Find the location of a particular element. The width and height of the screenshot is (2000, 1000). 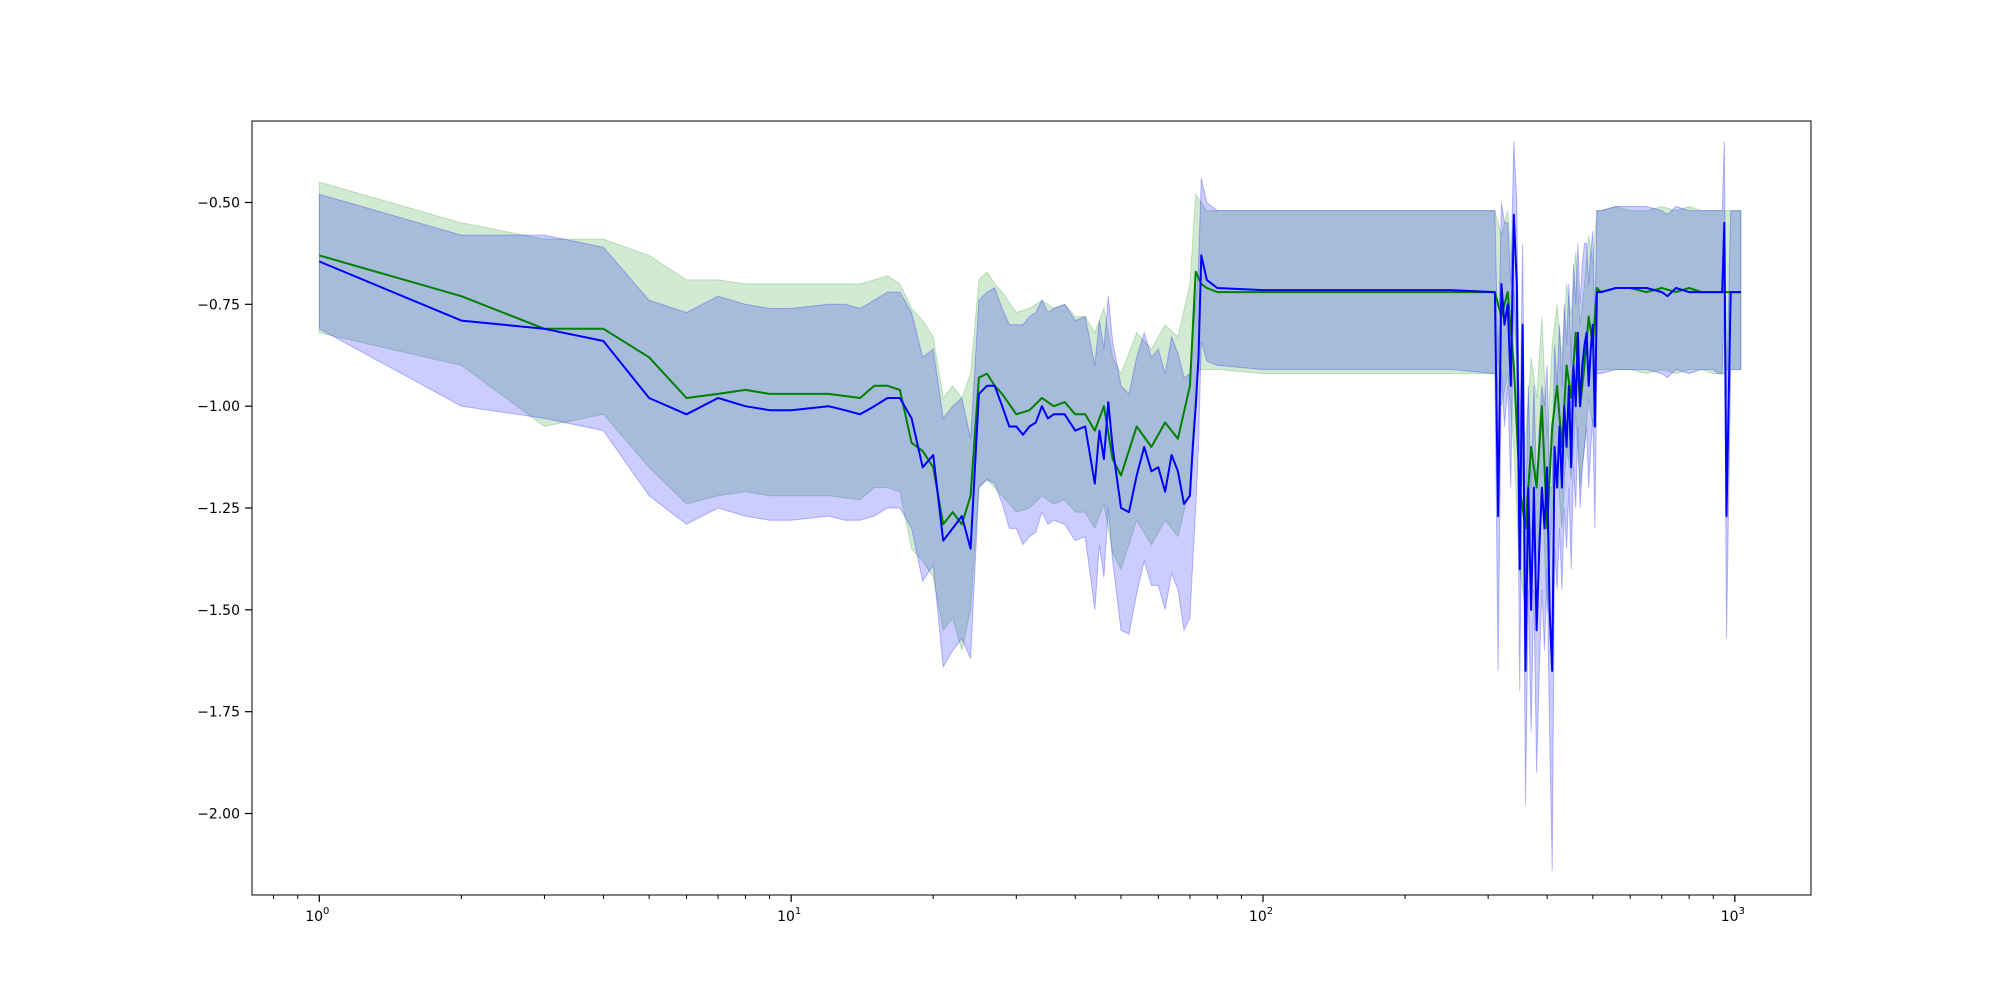

x-axis: 10⁰ 10¹ 10² 10³ is located at coordinates (1009, 910).